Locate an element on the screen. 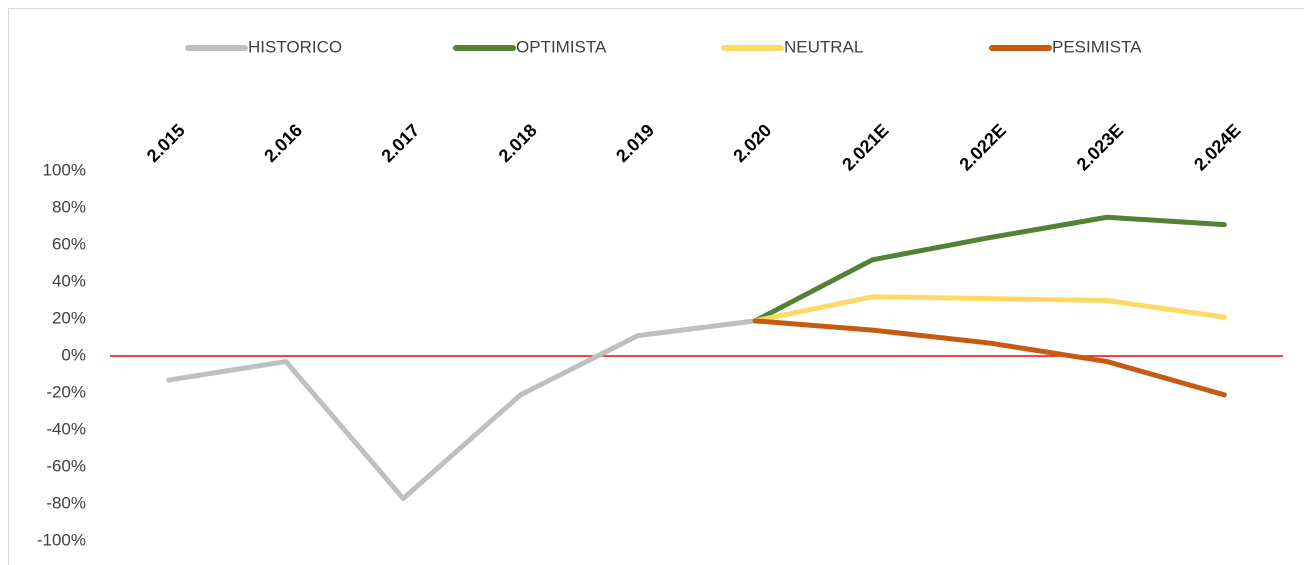 The height and width of the screenshot is (565, 1304). y-tick-label: 20% is located at coordinates (69, 317).